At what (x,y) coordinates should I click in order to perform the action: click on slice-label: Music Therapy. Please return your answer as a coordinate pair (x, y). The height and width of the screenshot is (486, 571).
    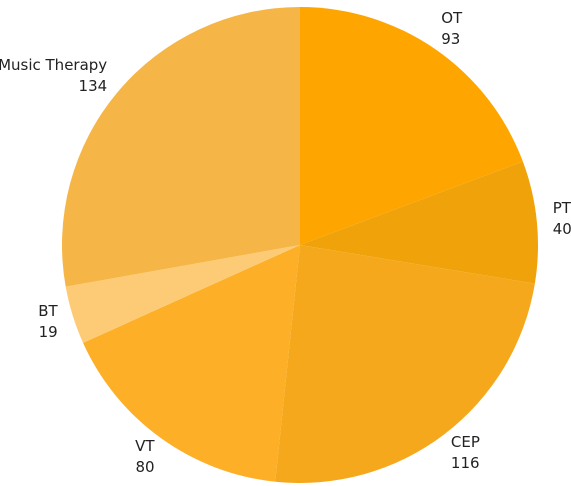
    Looking at the image, I should click on (53, 65).